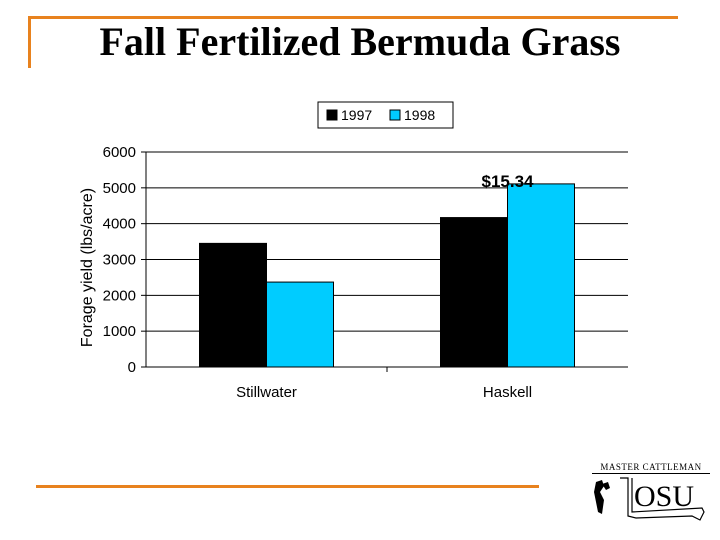 The height and width of the screenshot is (540, 720). What do you see at coordinates (395, 115) in the screenshot?
I see `legend-swatch-1998` at bounding box center [395, 115].